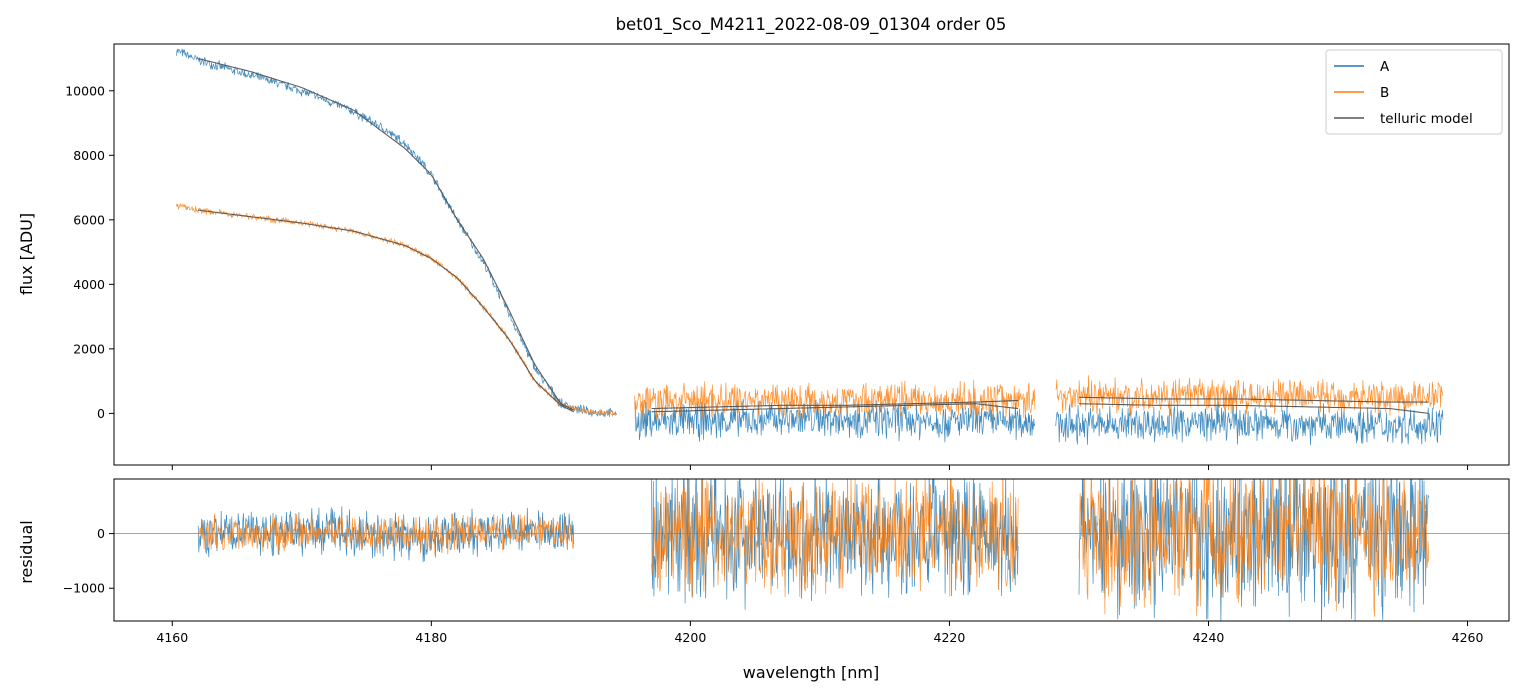 This screenshot has height=696, width=1523. I want to click on y-tick-label: 8000, so click(89, 155).